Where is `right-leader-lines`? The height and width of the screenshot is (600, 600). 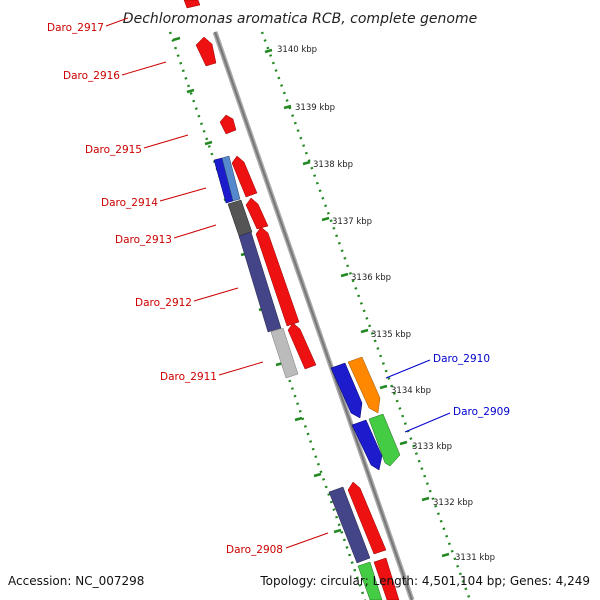 right-leader-lines is located at coordinates (418, 396).